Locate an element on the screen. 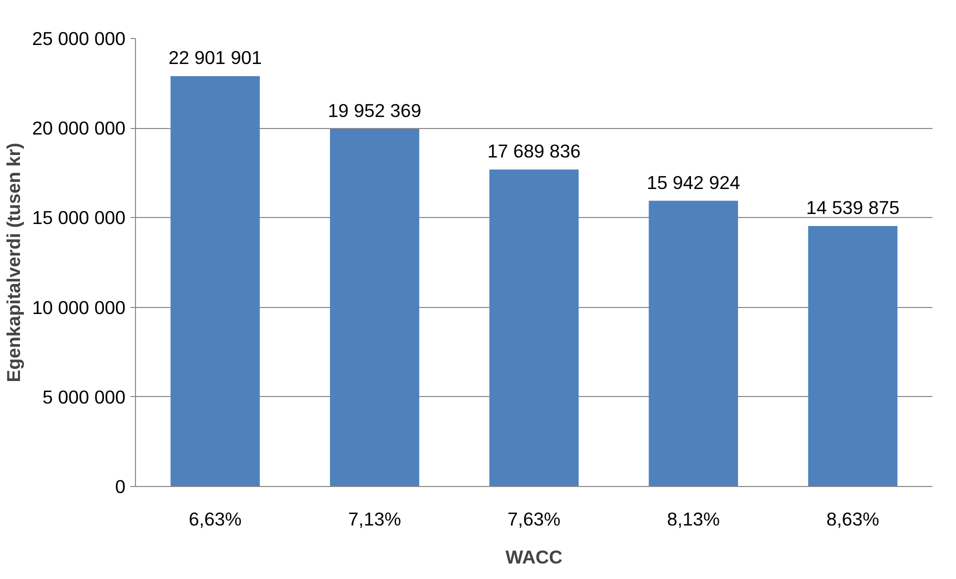 The width and height of the screenshot is (956, 579). data-label: 14 539 875 is located at coordinates (853, 207).